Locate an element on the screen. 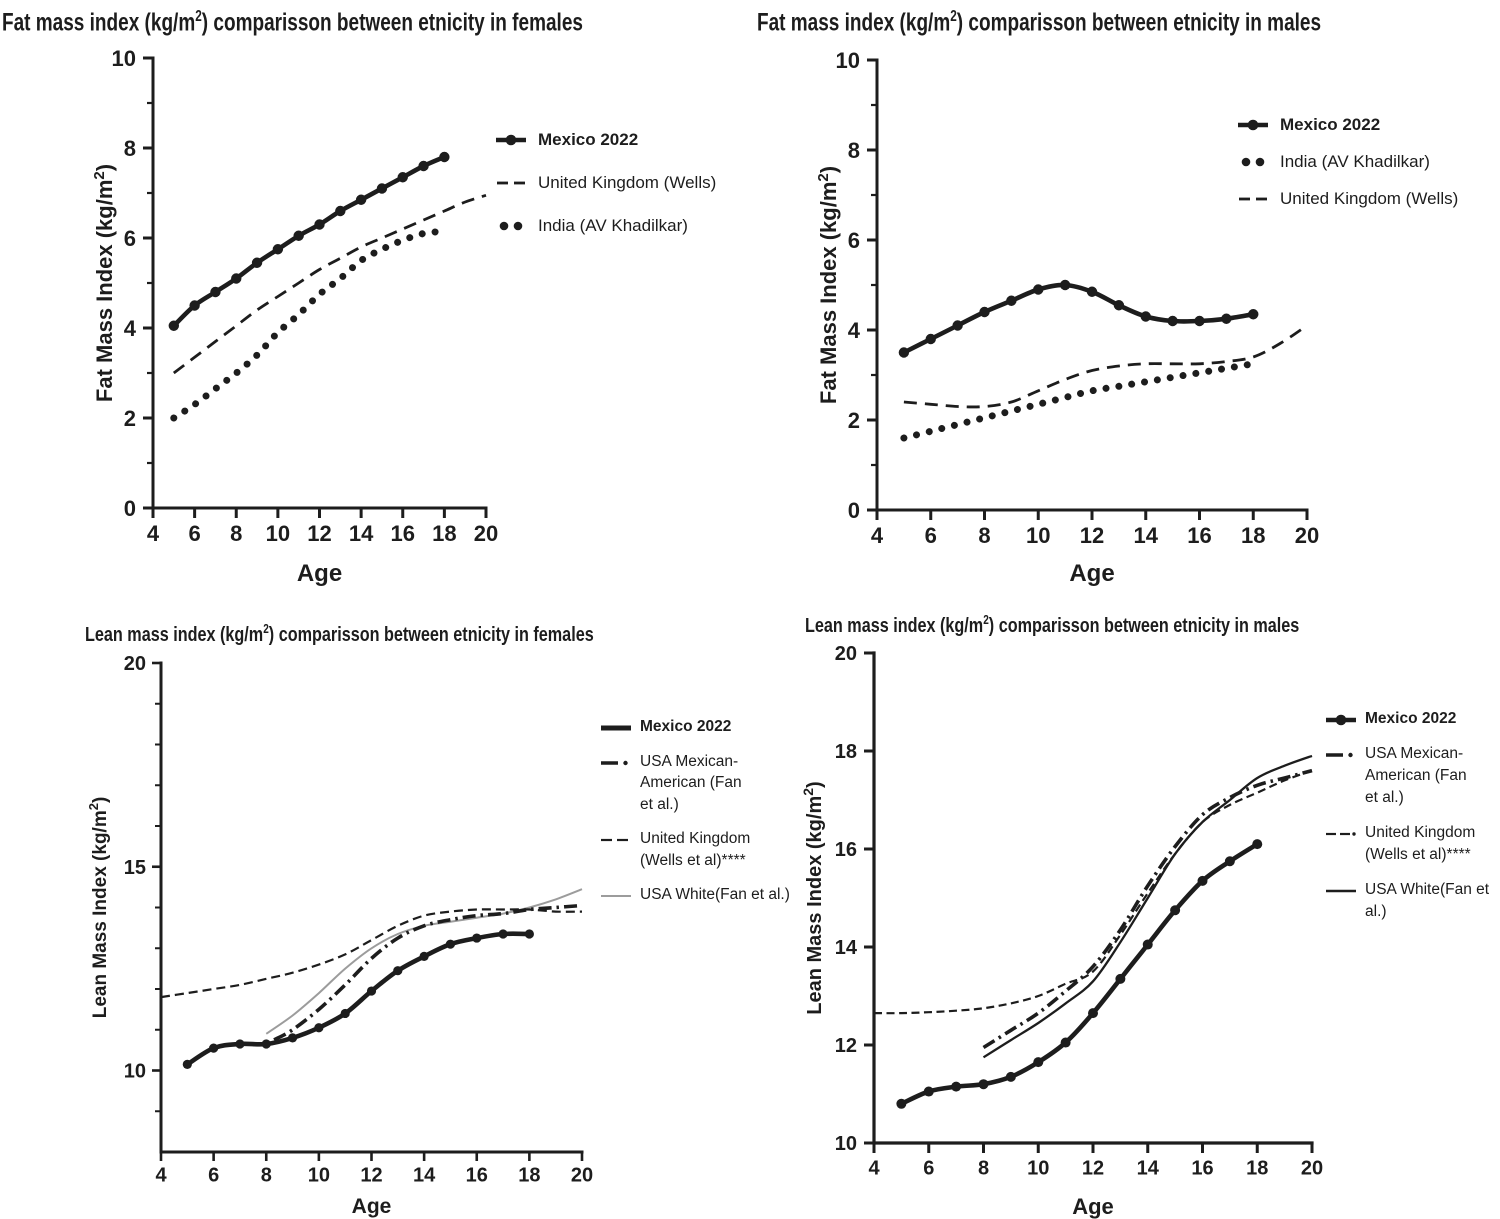 This screenshot has height=1219, width=1500. legend-label-line: India (AV Khadilkar) is located at coordinates (613, 225).